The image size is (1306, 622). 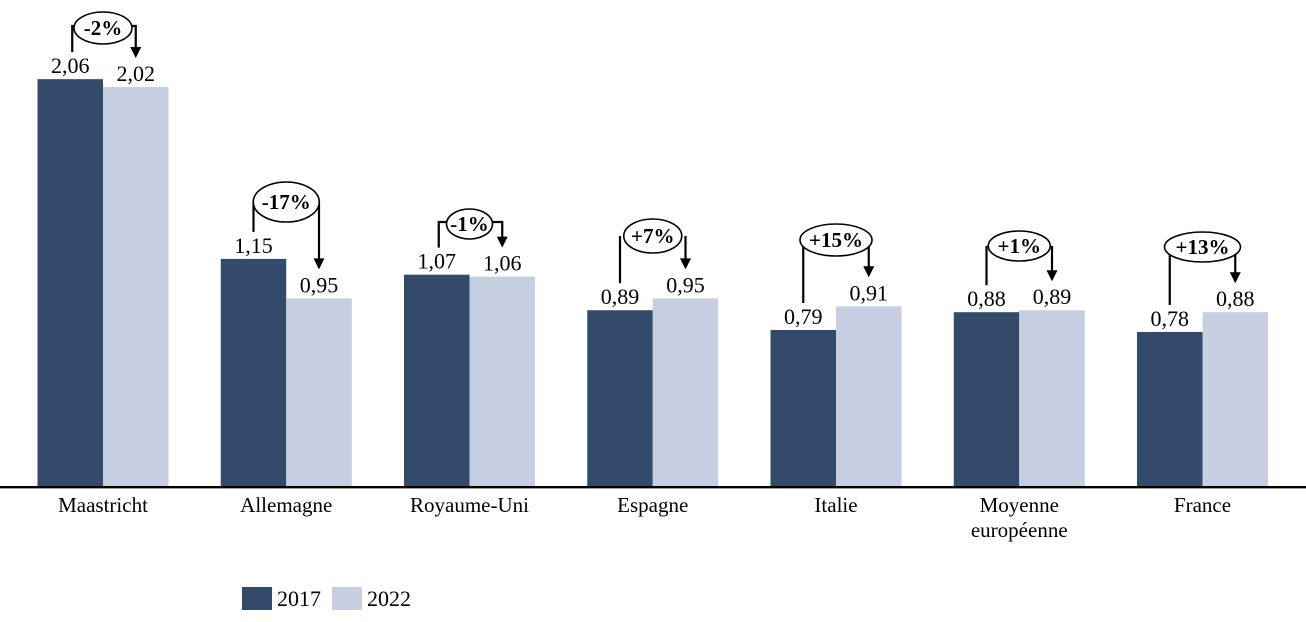 I want to click on x-axis-label-maastricht: Maastricht, so click(x=103, y=505).